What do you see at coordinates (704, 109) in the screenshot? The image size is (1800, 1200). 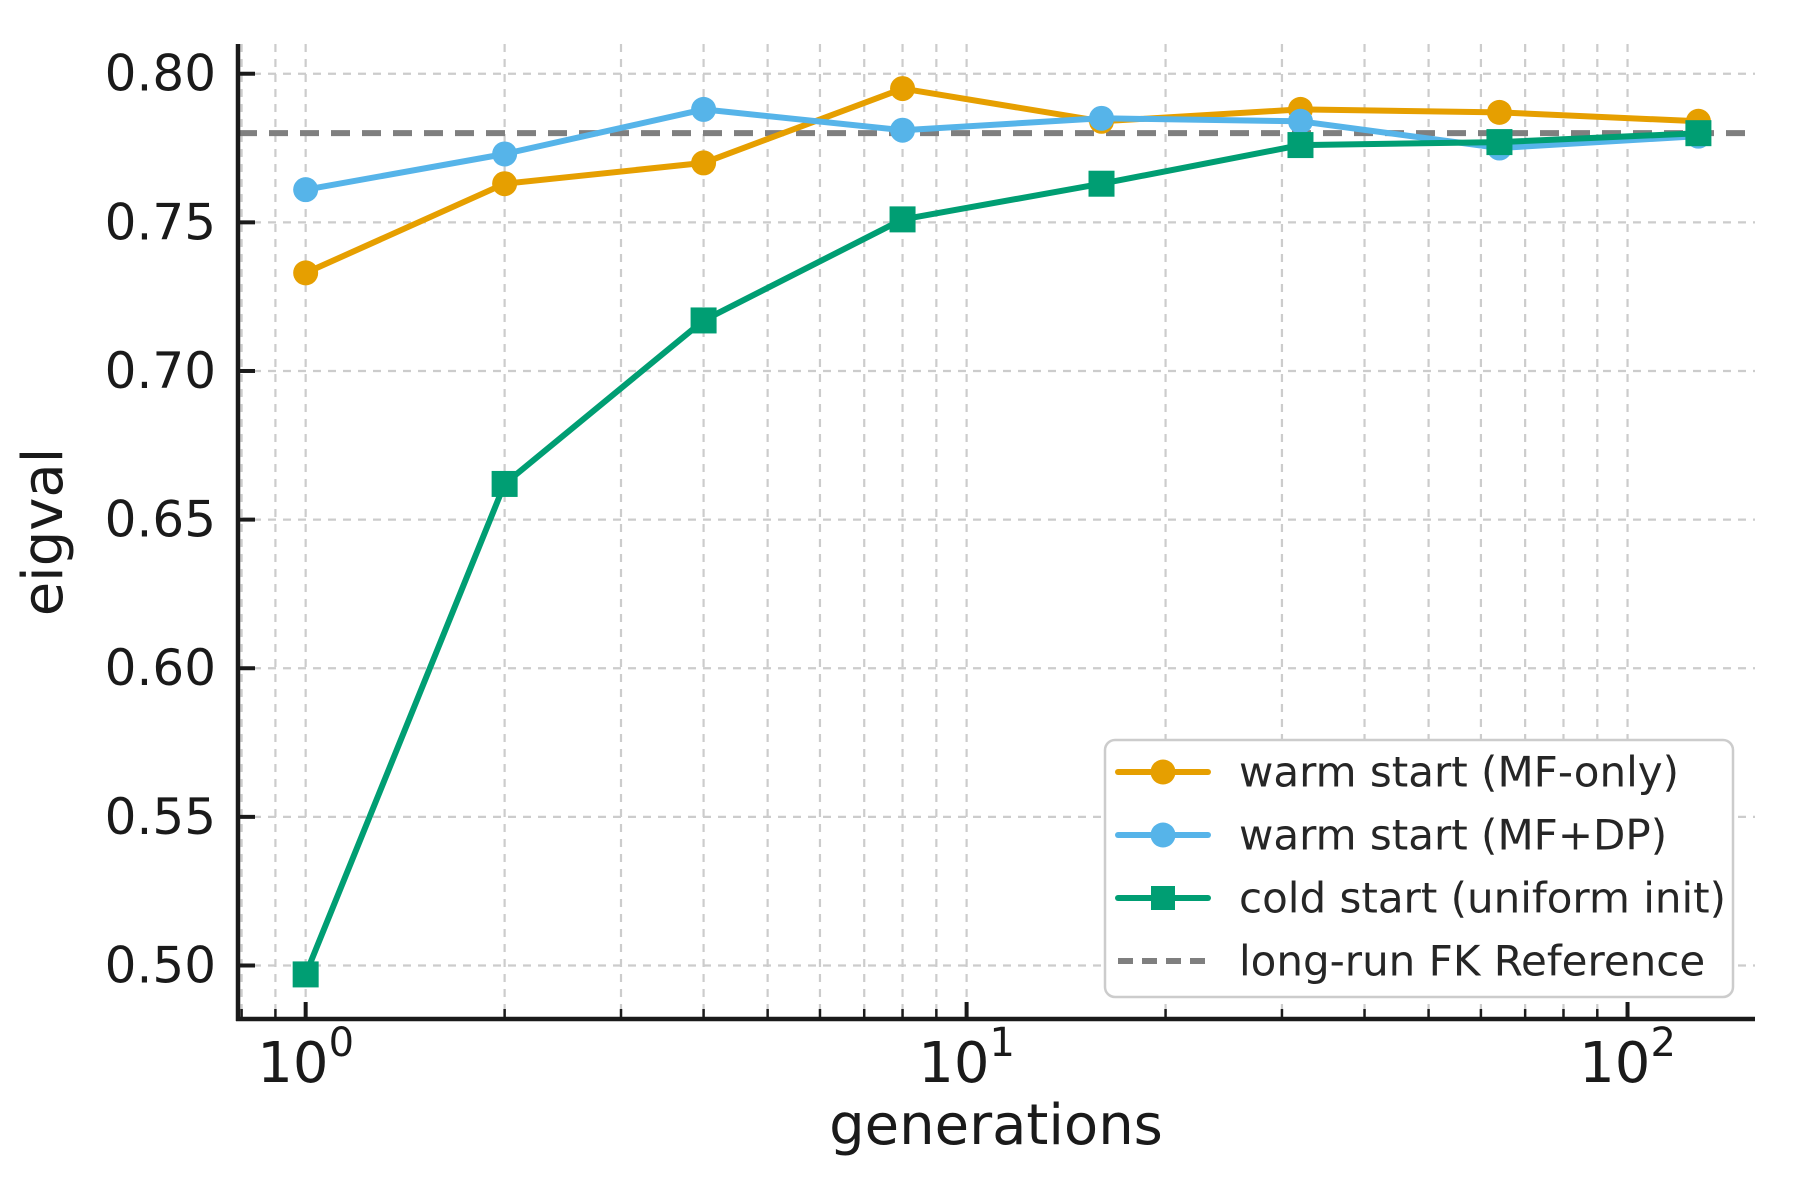 I see `data-point-series1-x4` at bounding box center [704, 109].